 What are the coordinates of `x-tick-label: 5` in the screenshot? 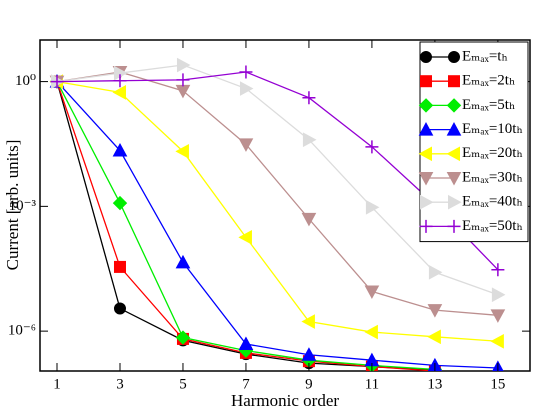 It's located at (183, 384).